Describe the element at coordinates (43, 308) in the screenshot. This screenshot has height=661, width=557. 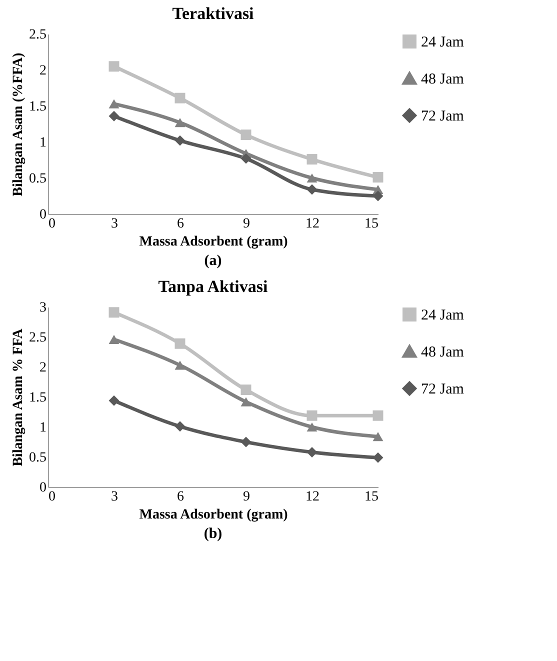
I see `y-tick-label: 3` at that location.